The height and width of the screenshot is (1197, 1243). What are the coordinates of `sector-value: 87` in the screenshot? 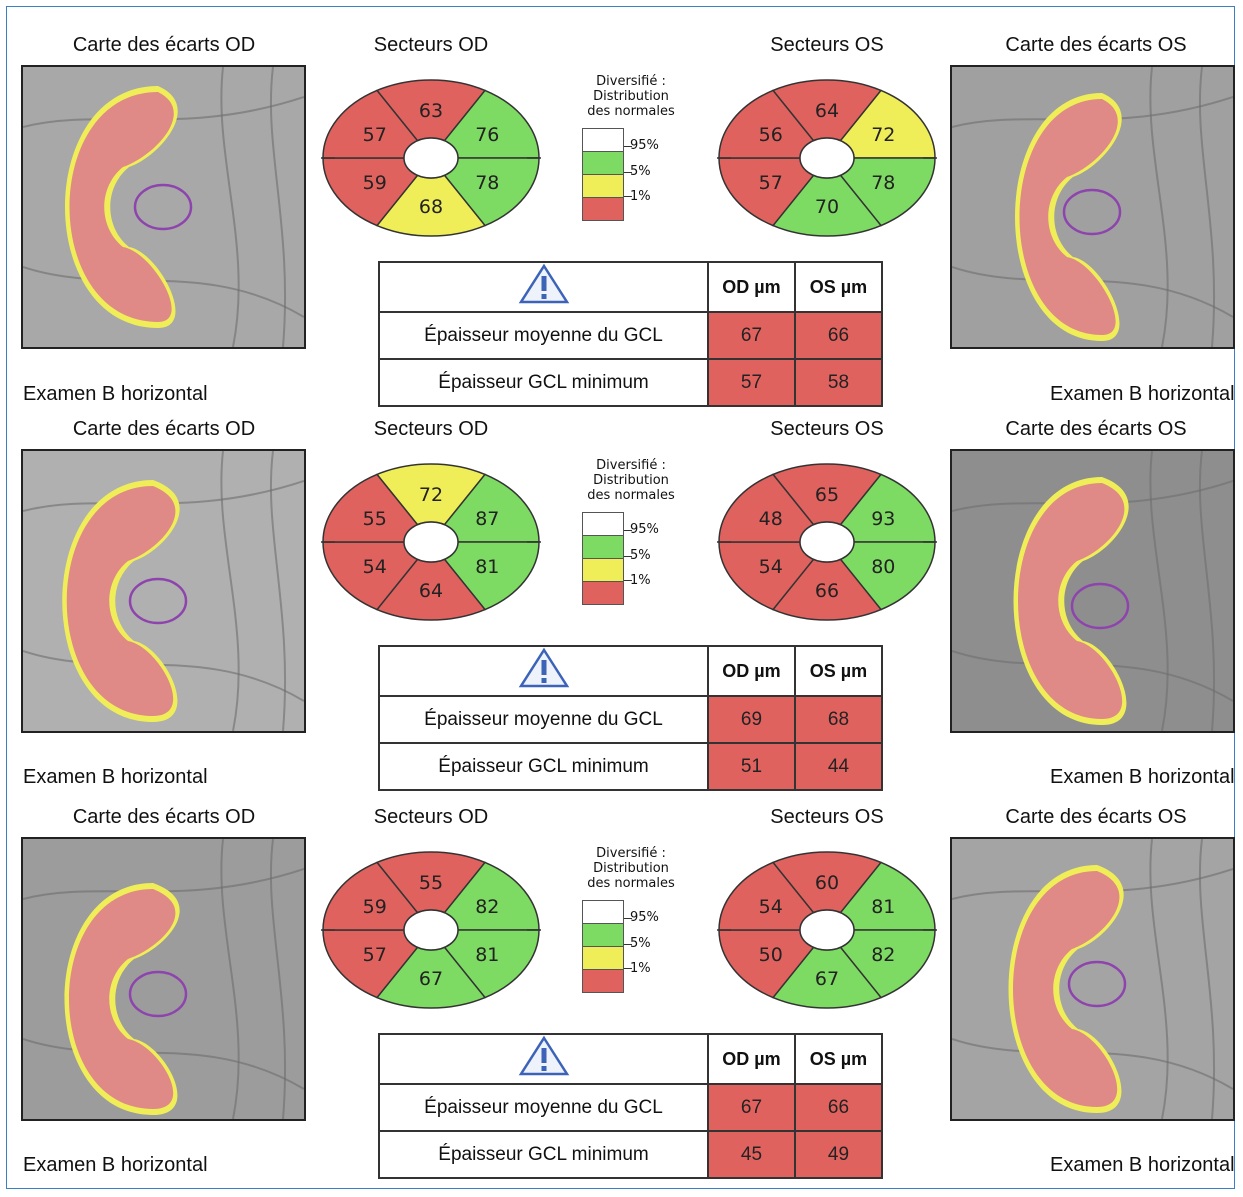 It's located at (487, 519).